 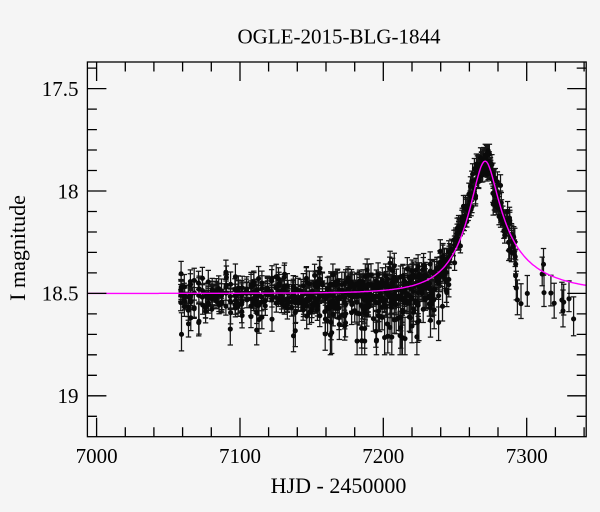 What do you see at coordinates (68, 191) in the screenshot?
I see `svg-text: 18` at bounding box center [68, 191].